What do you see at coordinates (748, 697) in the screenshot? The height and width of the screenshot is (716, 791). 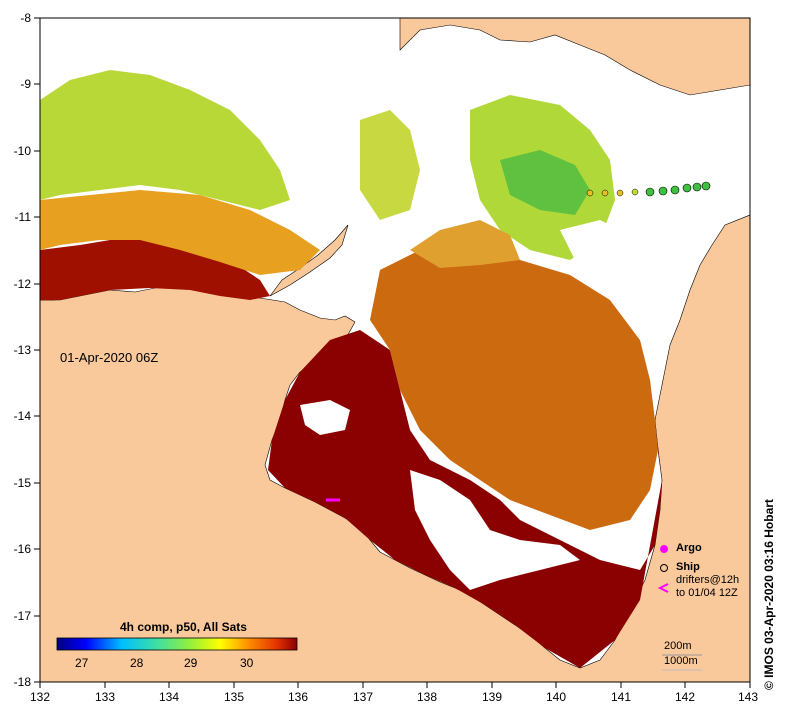 I see `svg-text: 143` at bounding box center [748, 697].